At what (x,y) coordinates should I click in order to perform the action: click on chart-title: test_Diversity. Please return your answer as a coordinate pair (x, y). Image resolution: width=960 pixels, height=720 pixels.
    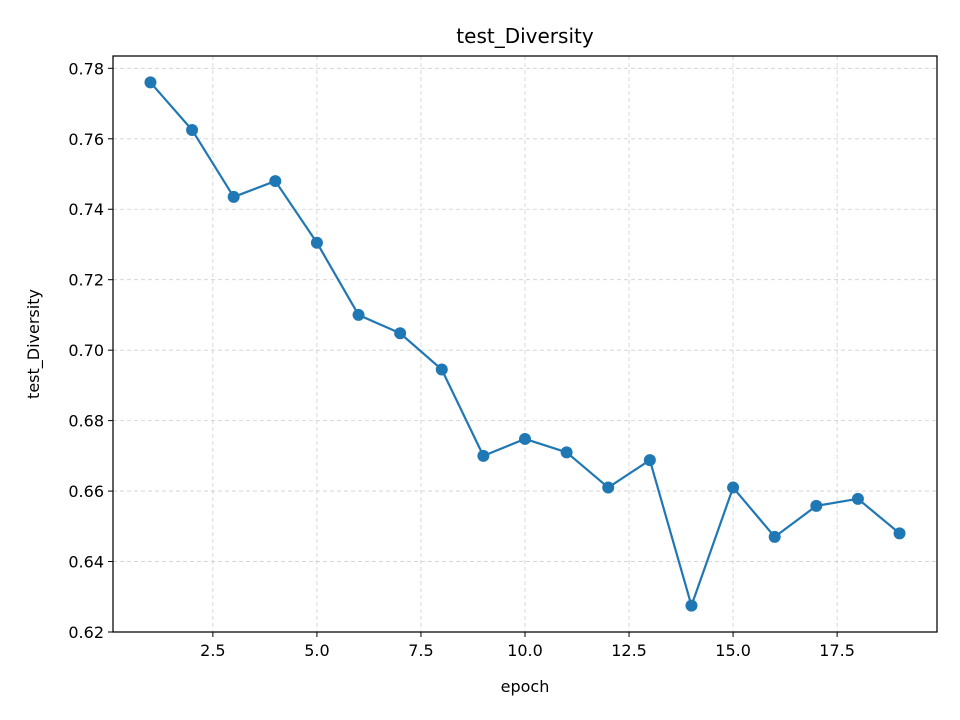
    Looking at the image, I should click on (525, 36).